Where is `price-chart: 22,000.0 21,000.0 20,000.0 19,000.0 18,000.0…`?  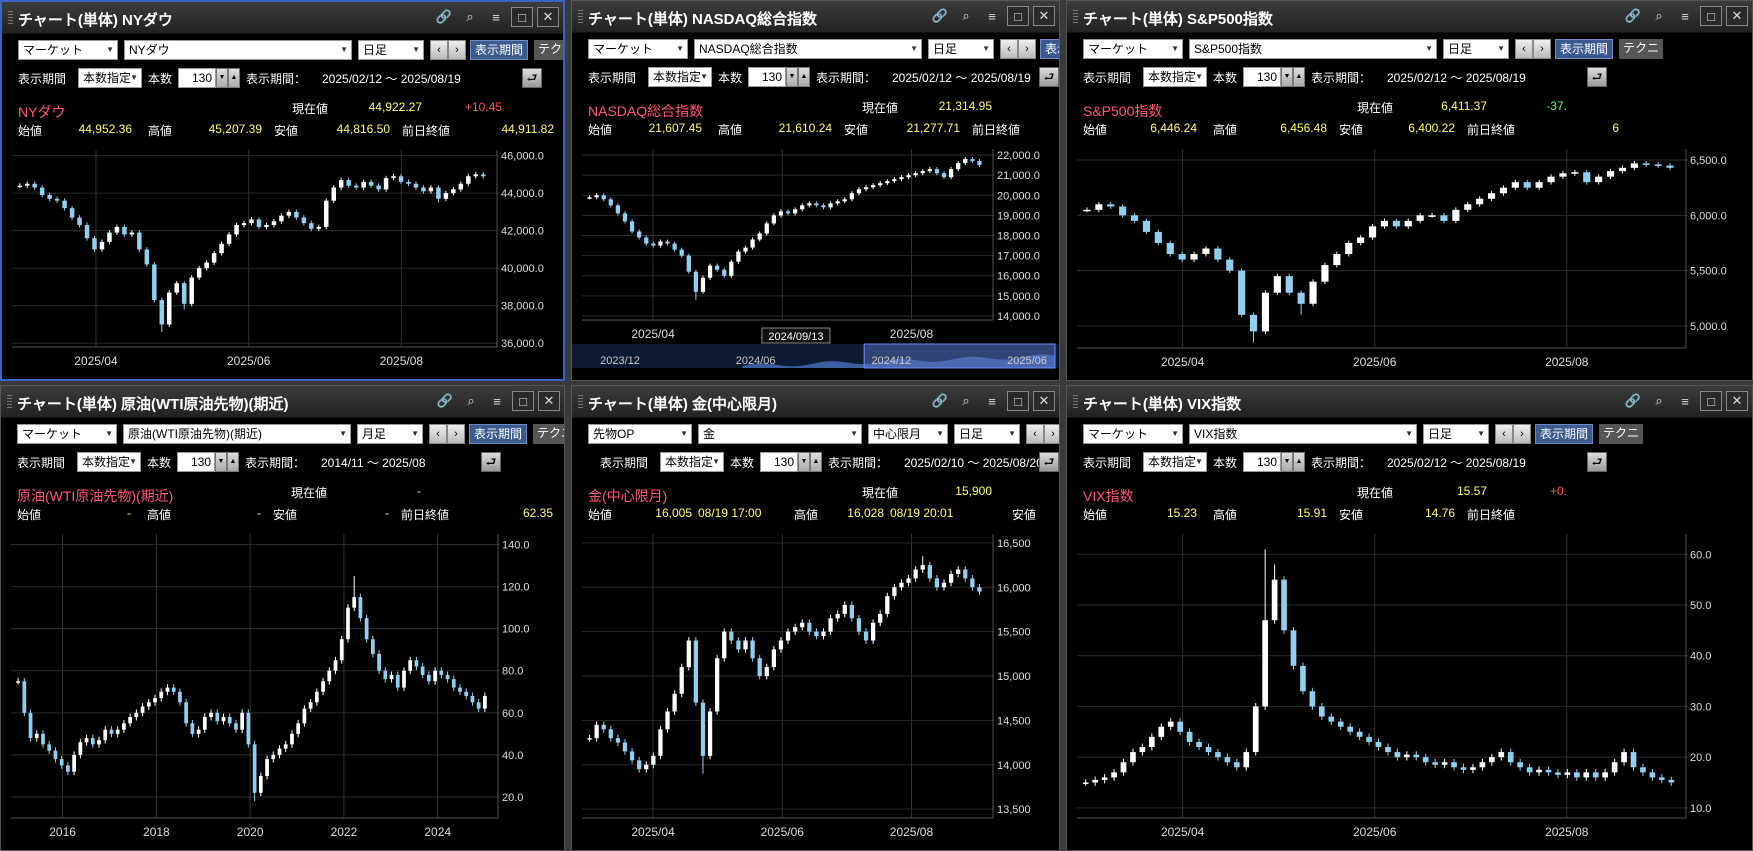 price-chart: 22,000.0 21,000.0 20,000.0 19,000.0 18,000.0… is located at coordinates (815, 258).